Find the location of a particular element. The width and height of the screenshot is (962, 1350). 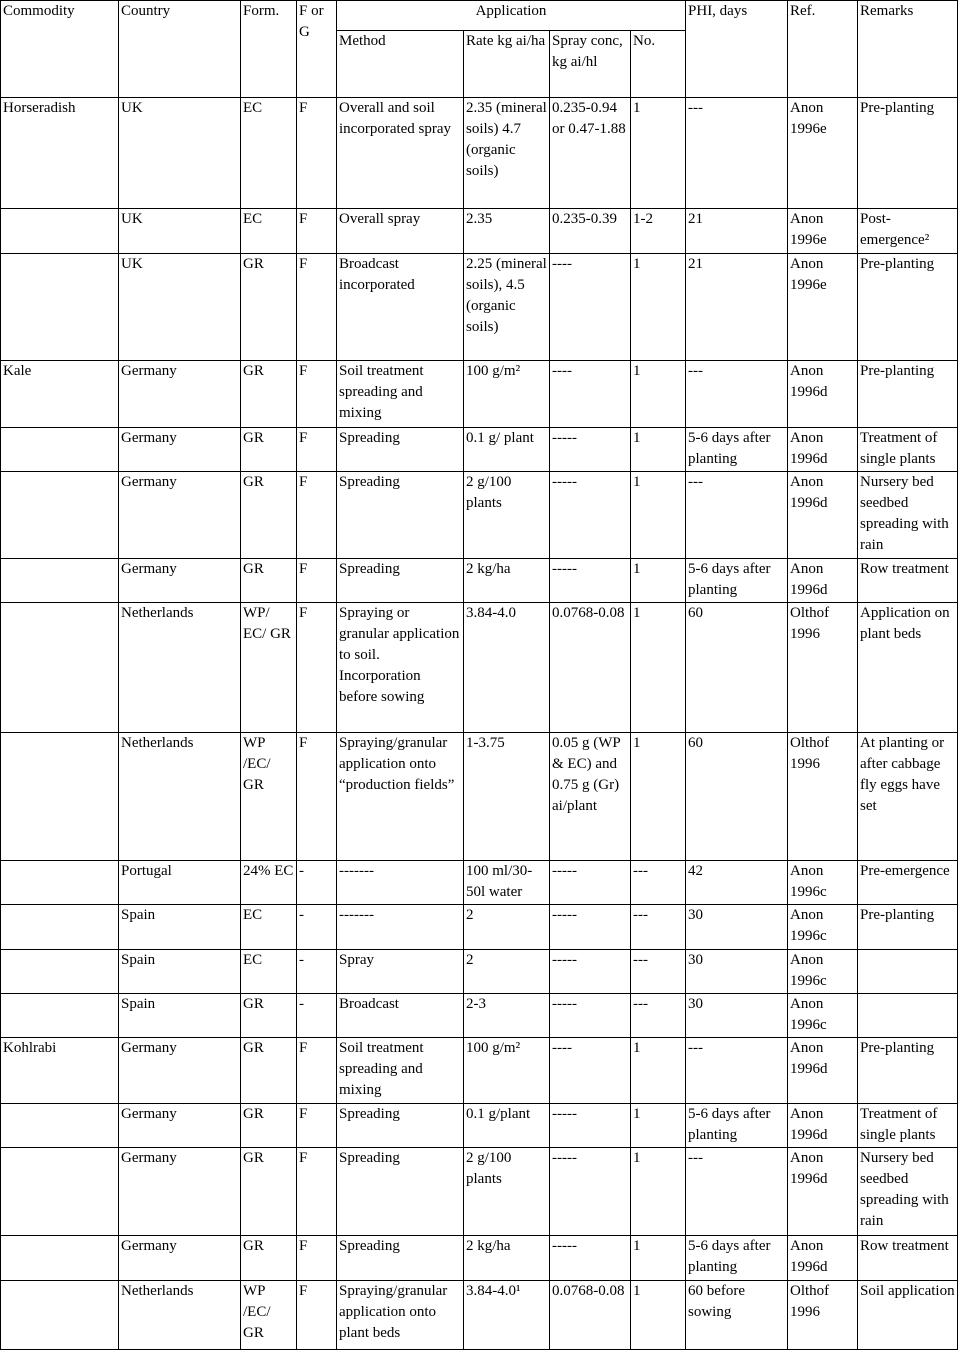

table-cell: 2 g/100 plants is located at coordinates (506, 515).